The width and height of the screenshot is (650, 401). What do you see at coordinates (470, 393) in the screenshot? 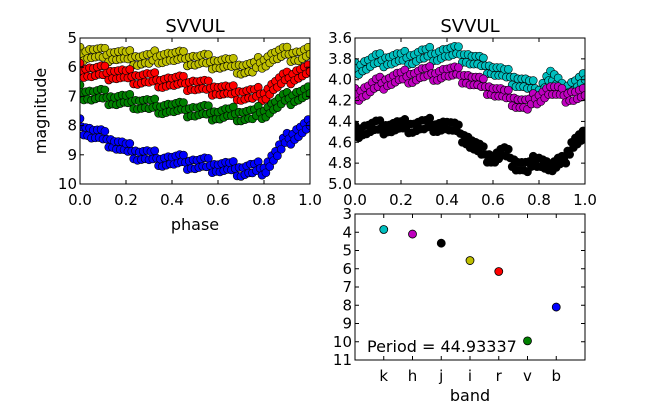
I see `x-axis-label-band: band` at bounding box center [470, 393].